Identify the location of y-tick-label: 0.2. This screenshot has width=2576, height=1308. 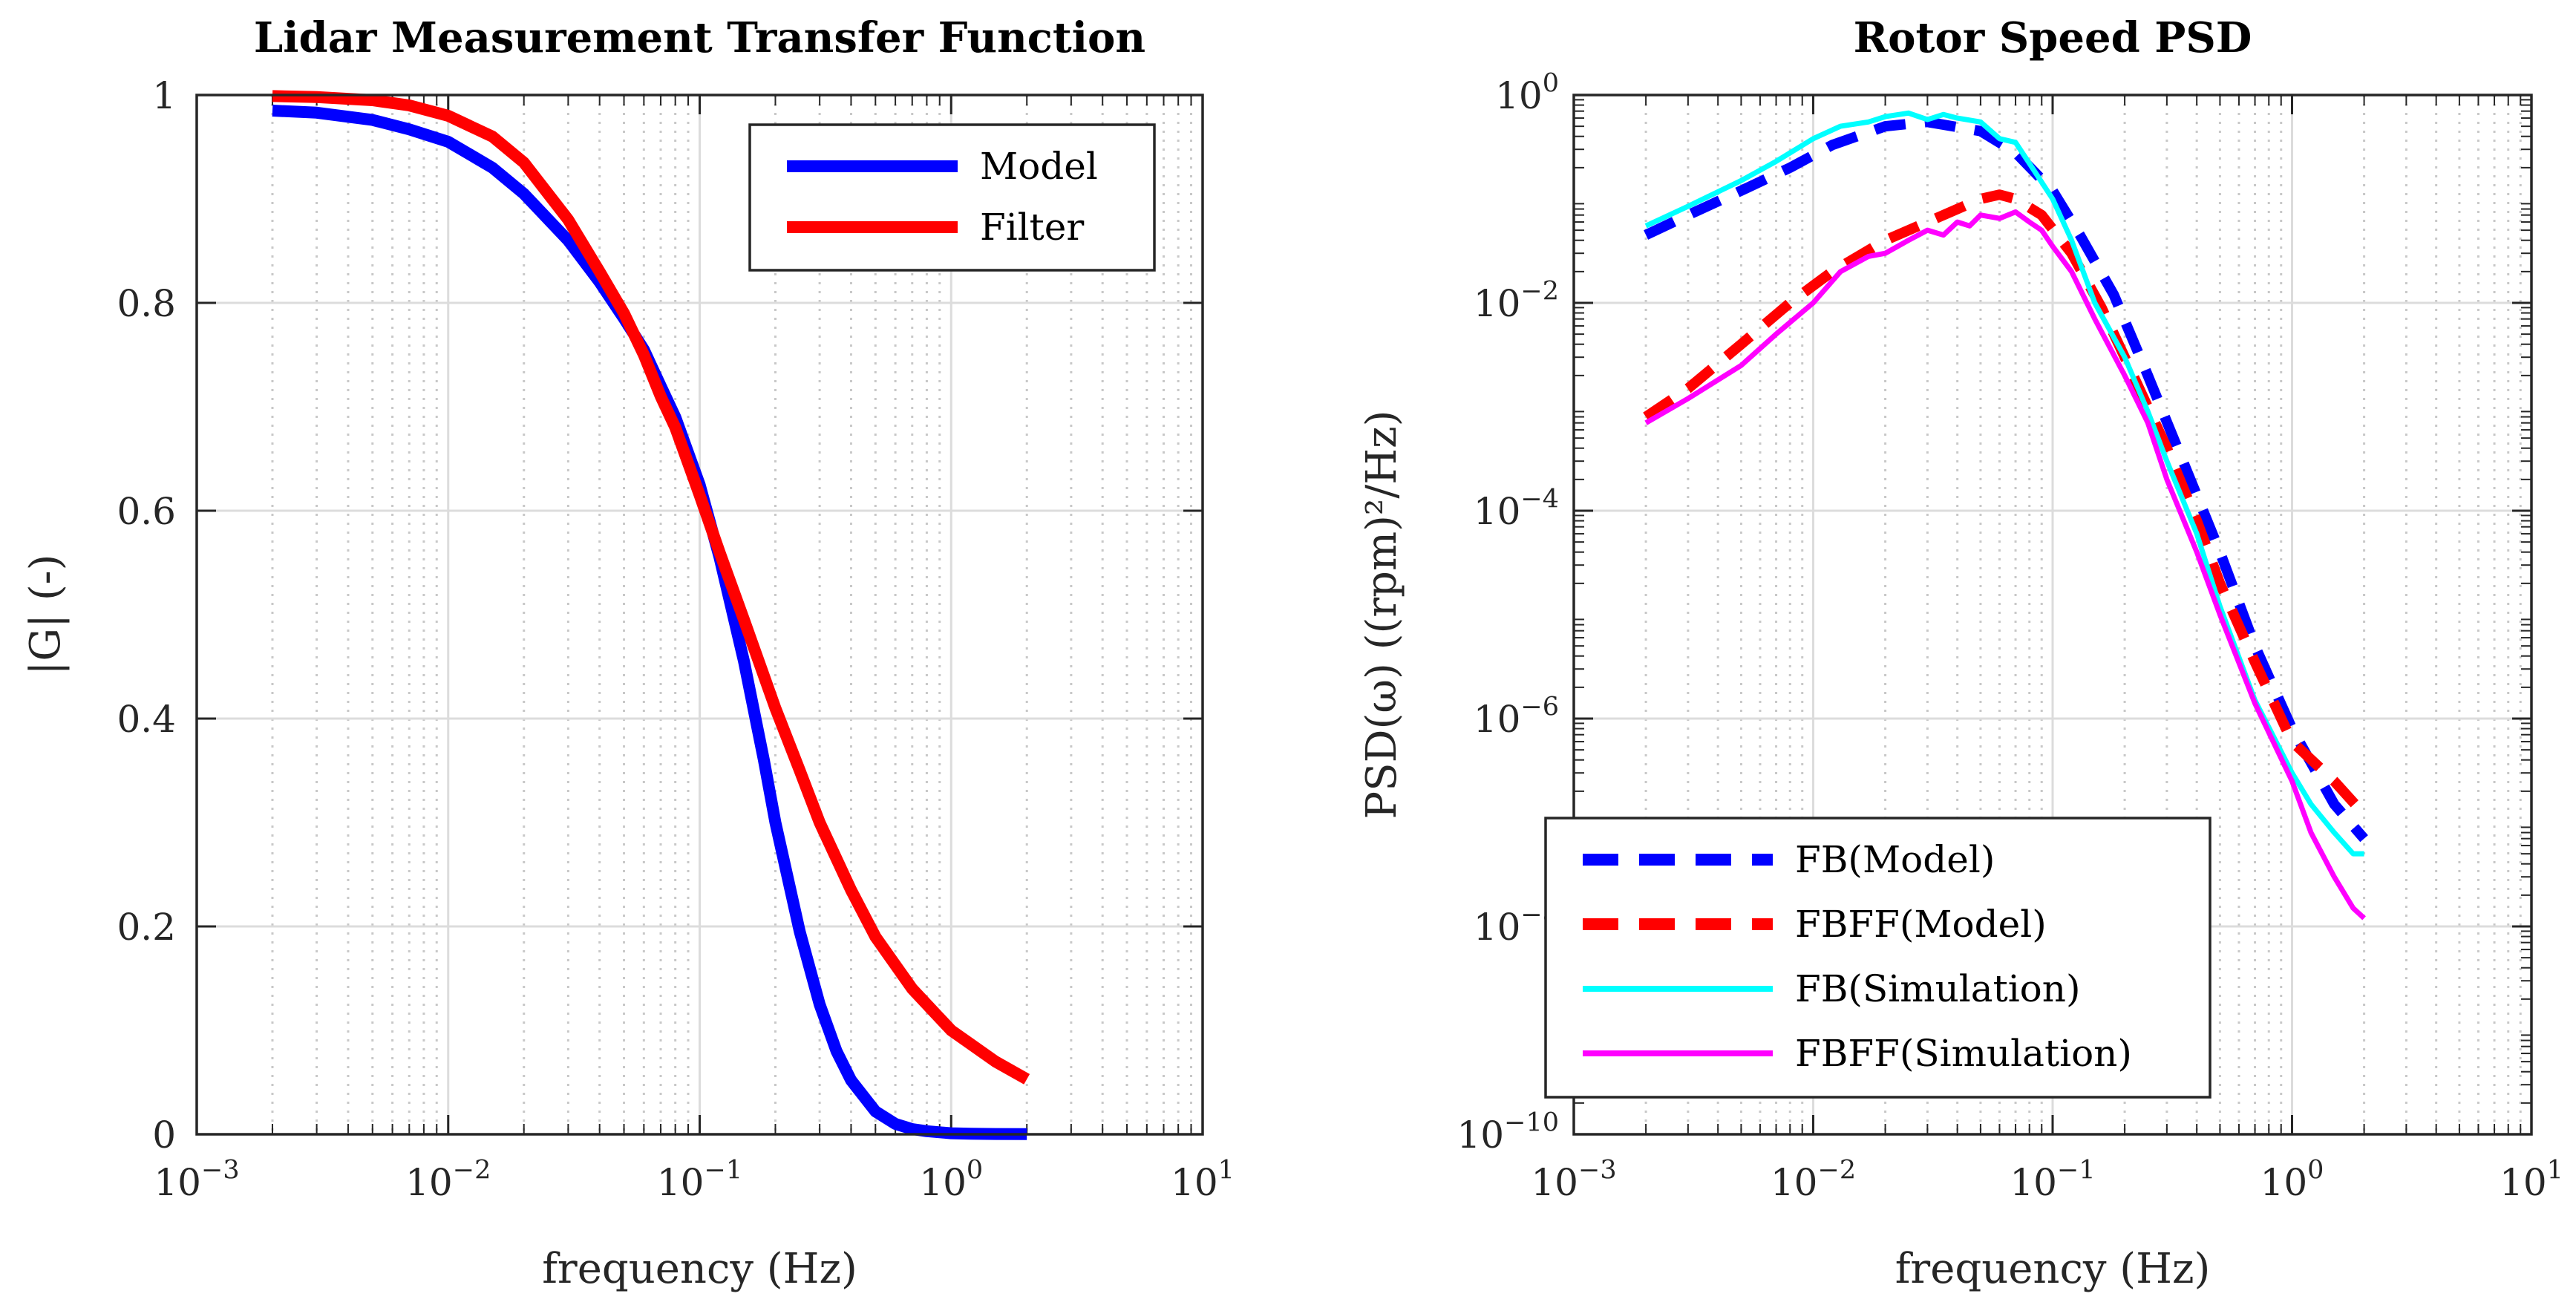
(146, 927).